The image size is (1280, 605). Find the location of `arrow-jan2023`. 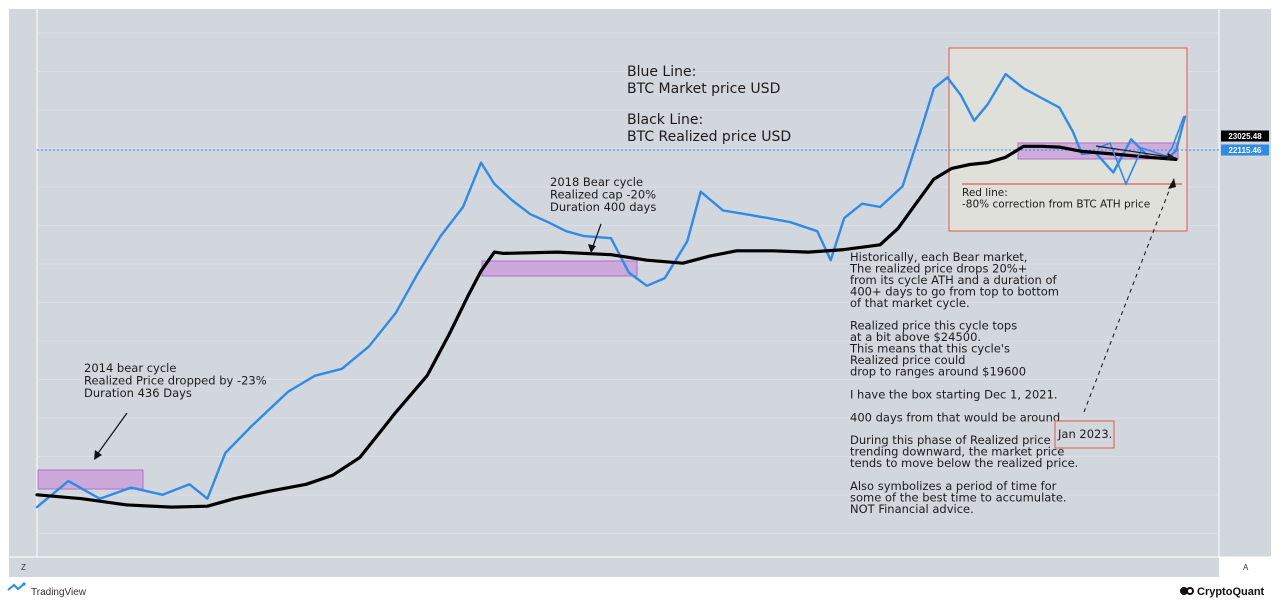

arrow-jan2023 is located at coordinates (1128, 297).